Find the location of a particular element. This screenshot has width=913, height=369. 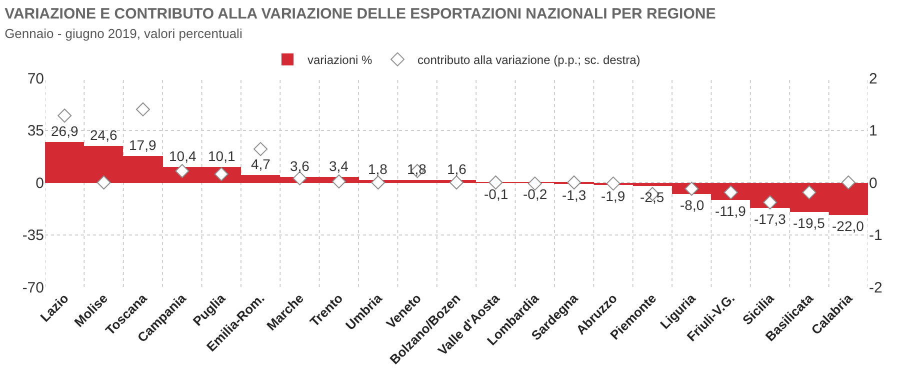

data-label: -0,2 is located at coordinates (535, 194).